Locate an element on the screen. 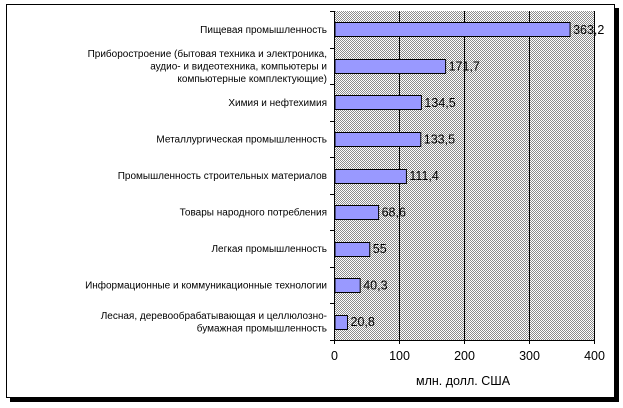 The image size is (623, 408). category-label: компьютерные комплектующие) is located at coordinates (252, 79).